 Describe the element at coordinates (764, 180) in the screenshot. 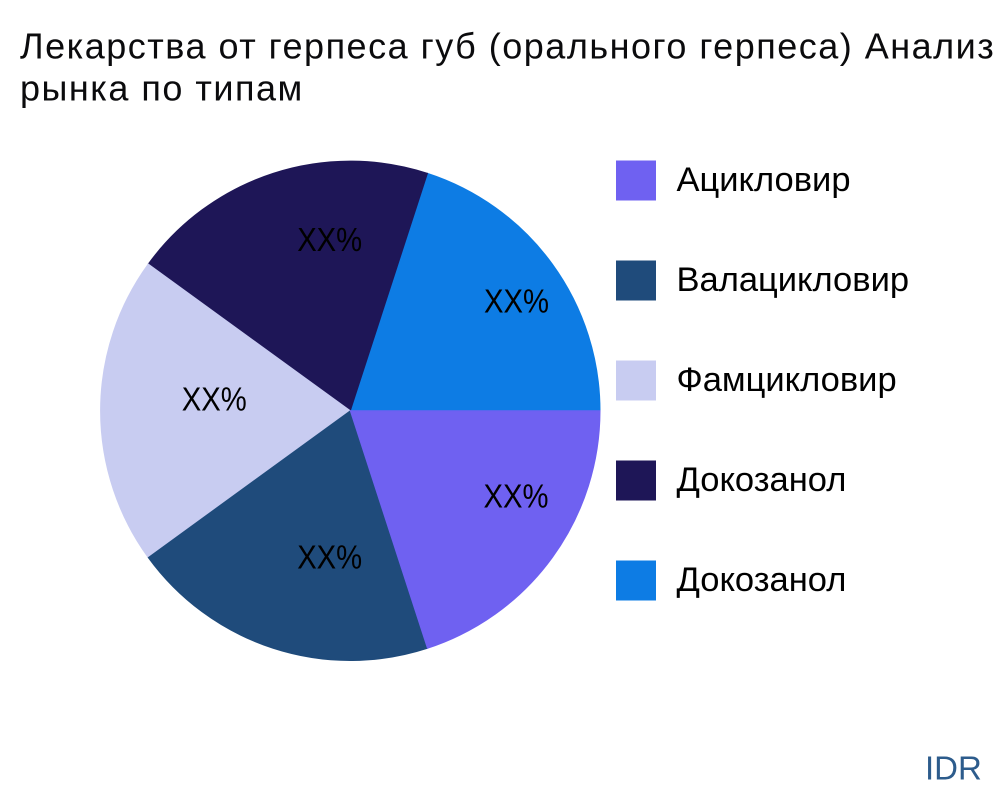

I see `svg-text: Ацикловир` at that location.